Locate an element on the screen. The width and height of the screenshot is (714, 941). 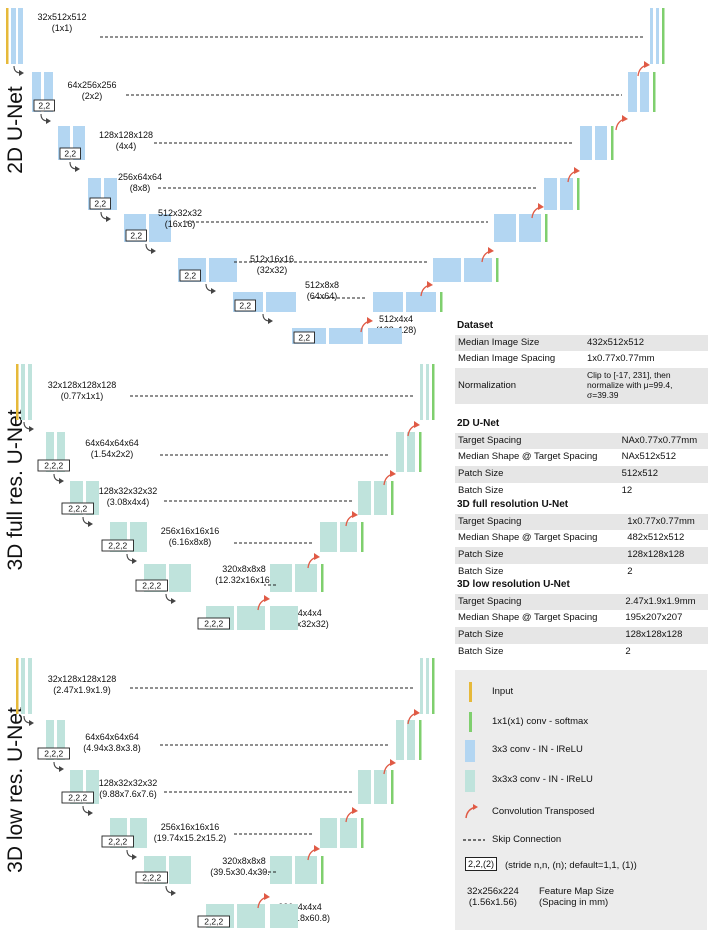
dataset-key: Normalization is located at coordinates (517, 386).